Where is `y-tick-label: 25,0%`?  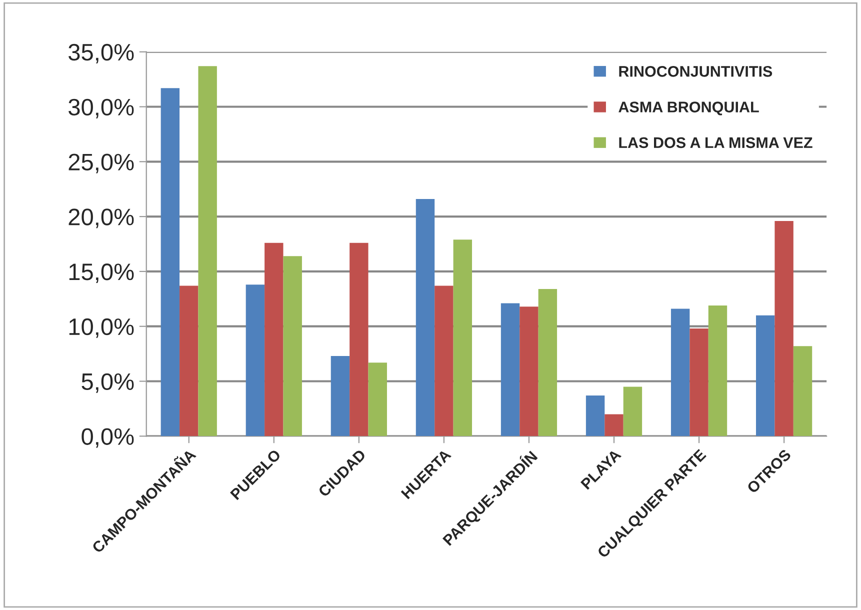
y-tick-label: 25,0% is located at coordinates (101, 164).